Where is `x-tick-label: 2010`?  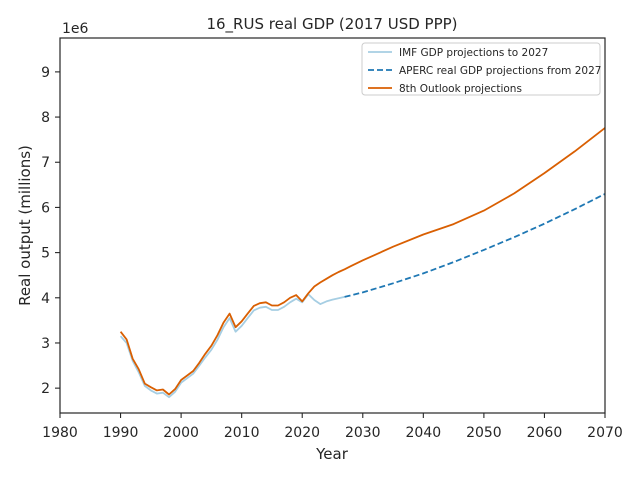 x-tick-label: 2010 is located at coordinates (242, 433).